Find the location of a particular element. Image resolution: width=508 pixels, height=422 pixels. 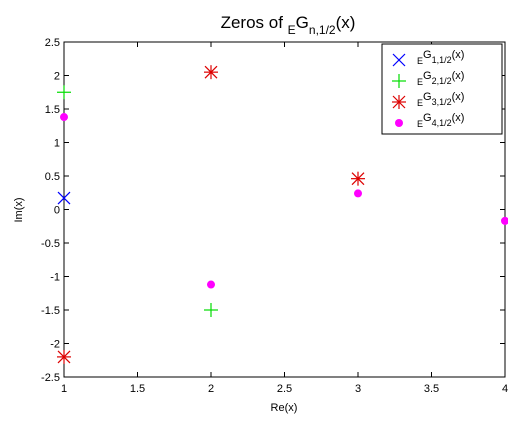

y-tick-label: 2 is located at coordinates (57, 77).